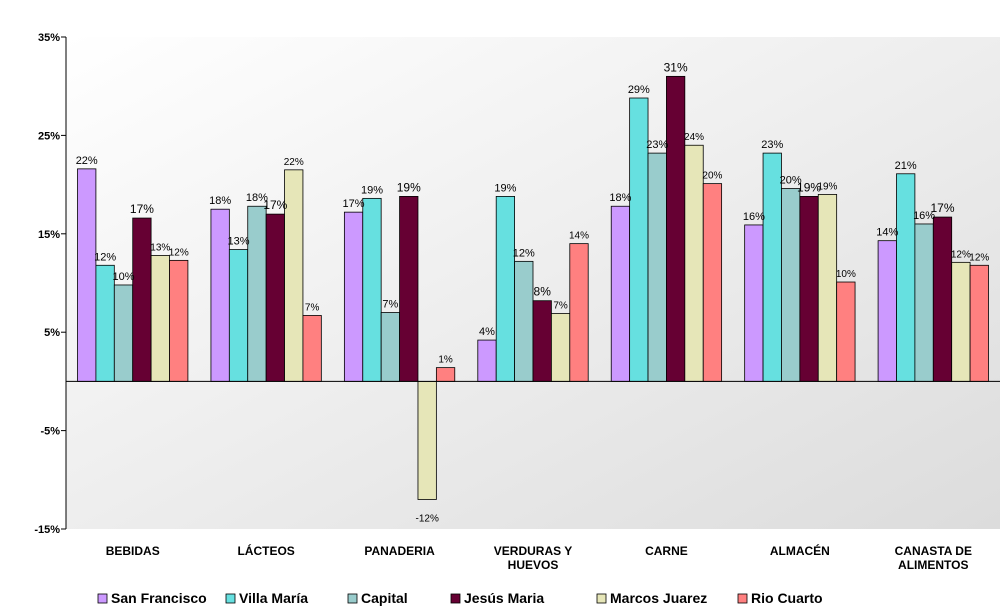  Describe the element at coordinates (533, 558) in the screenshot. I see `category-label: VERDURAS Y HUEVOS` at that location.